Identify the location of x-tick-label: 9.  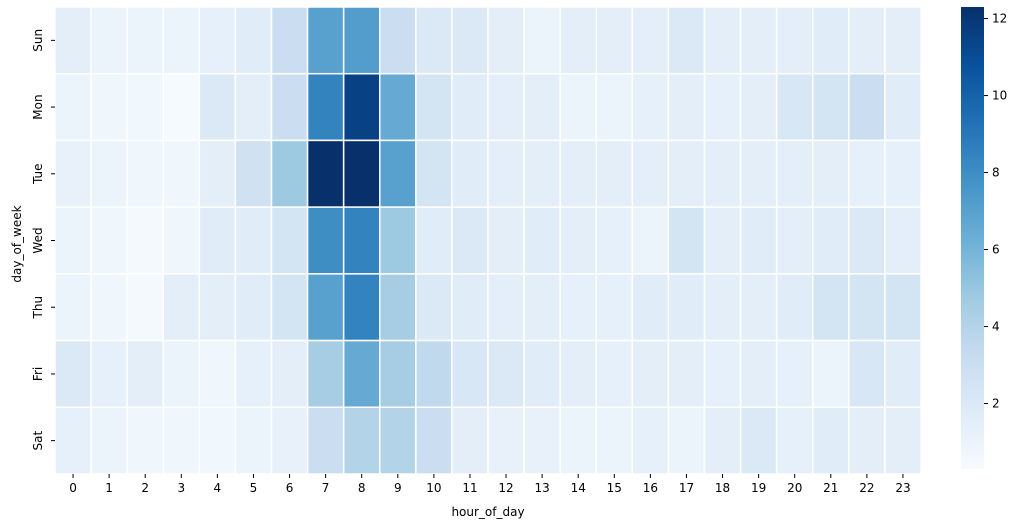
(398, 488).